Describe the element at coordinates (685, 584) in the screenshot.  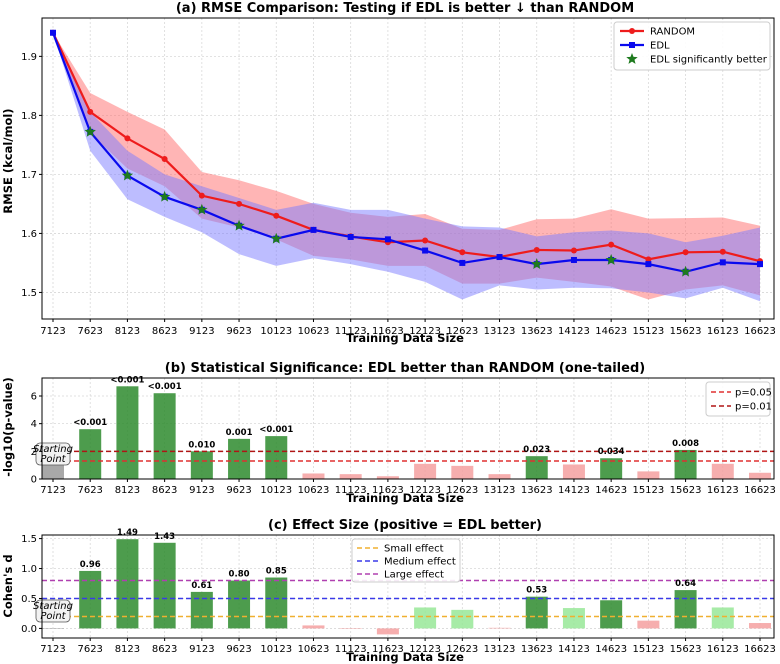
I see `bar-value-label: 0.64` at that location.